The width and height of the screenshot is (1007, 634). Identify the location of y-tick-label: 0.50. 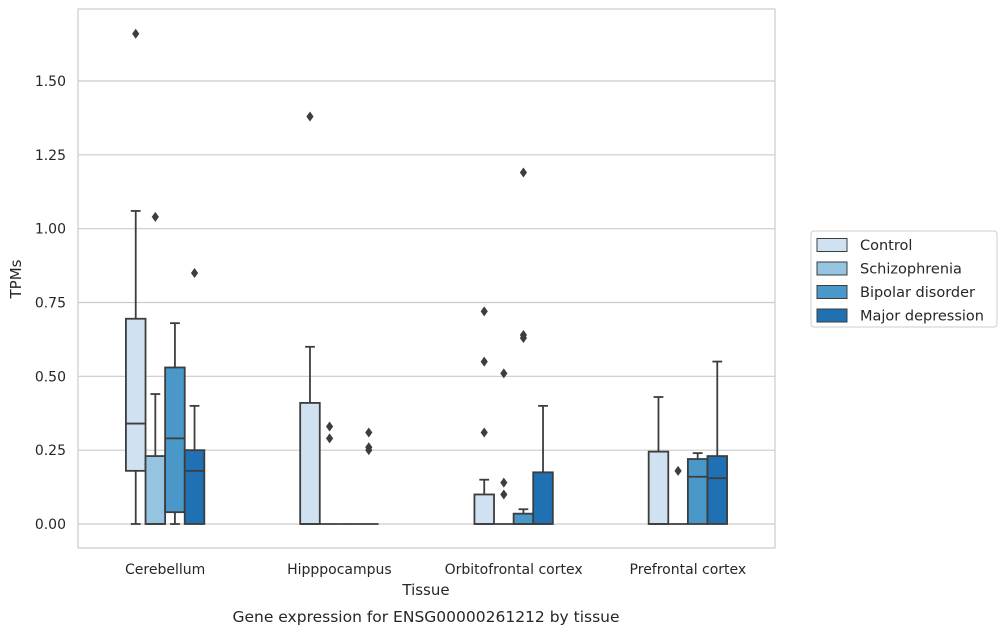
(50, 377).